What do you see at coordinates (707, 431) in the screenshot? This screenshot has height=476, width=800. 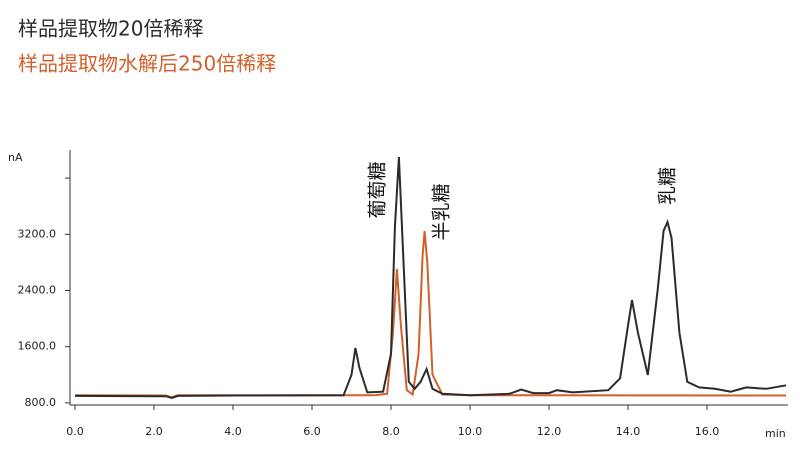 I see `x-tick-label: 16.0` at bounding box center [707, 431].